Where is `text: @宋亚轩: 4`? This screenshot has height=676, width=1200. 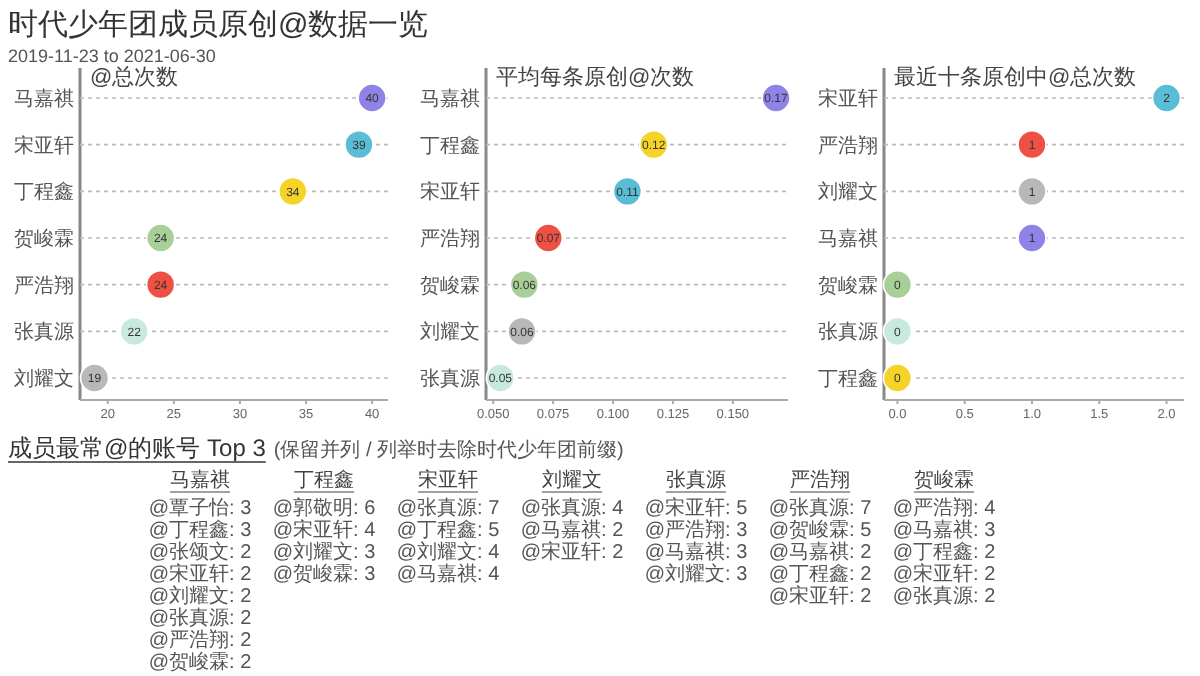 text: @宋亚轩: 4 is located at coordinates (324, 531).